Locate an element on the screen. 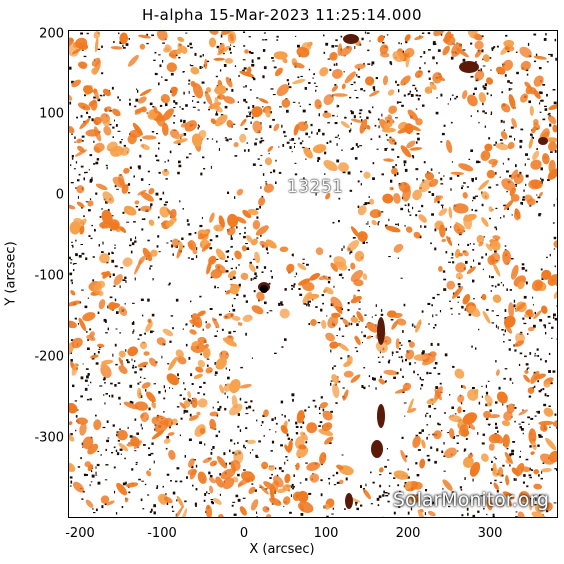  x-tick-label: 300 is located at coordinates (490, 533).